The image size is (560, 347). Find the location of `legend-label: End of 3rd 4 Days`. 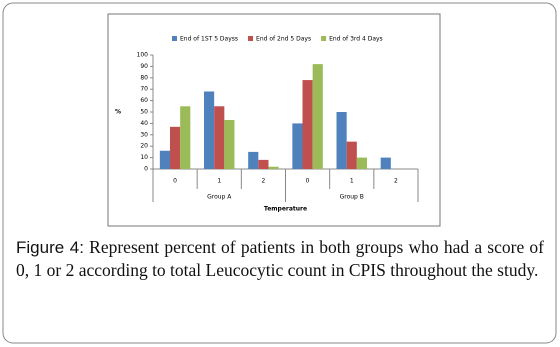

legend-label: End of 3rd 4 Days is located at coordinates (356, 39).